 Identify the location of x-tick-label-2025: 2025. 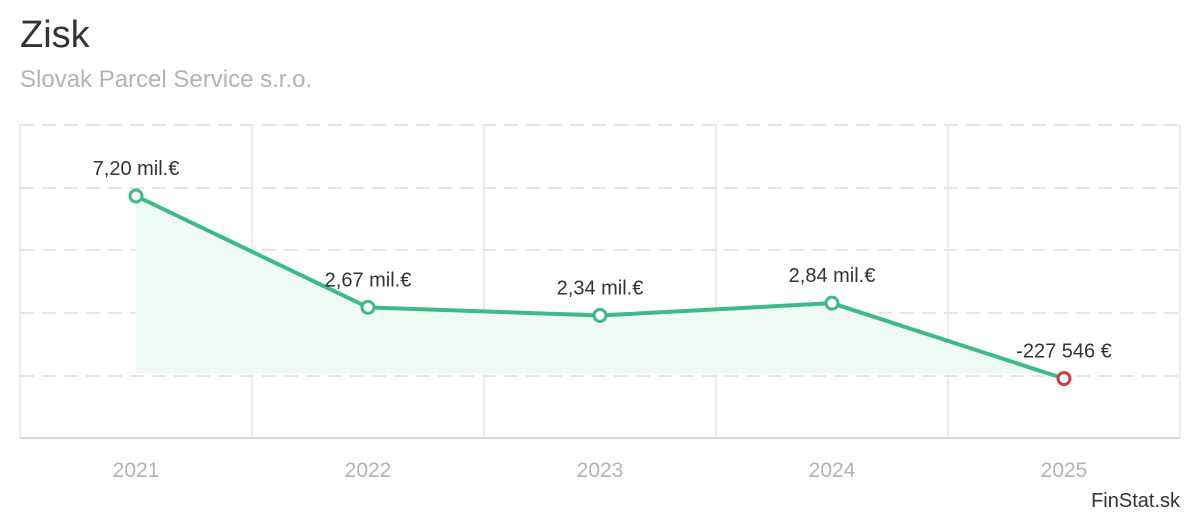
(1064, 470).